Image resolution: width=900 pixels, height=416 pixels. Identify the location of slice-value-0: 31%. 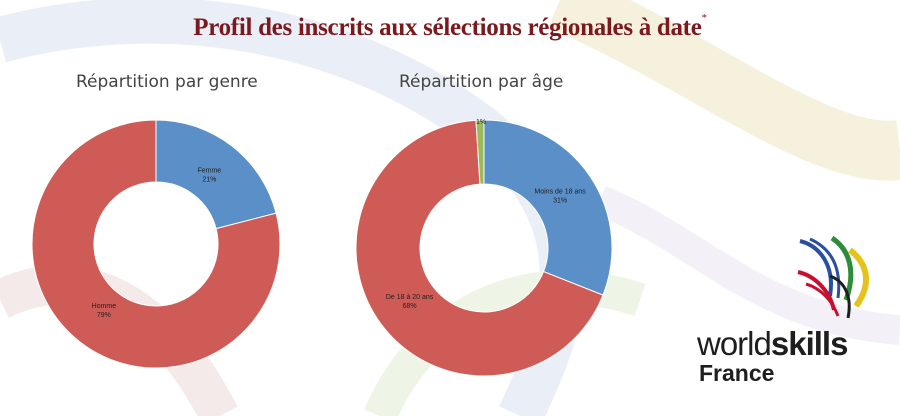
(560, 200).